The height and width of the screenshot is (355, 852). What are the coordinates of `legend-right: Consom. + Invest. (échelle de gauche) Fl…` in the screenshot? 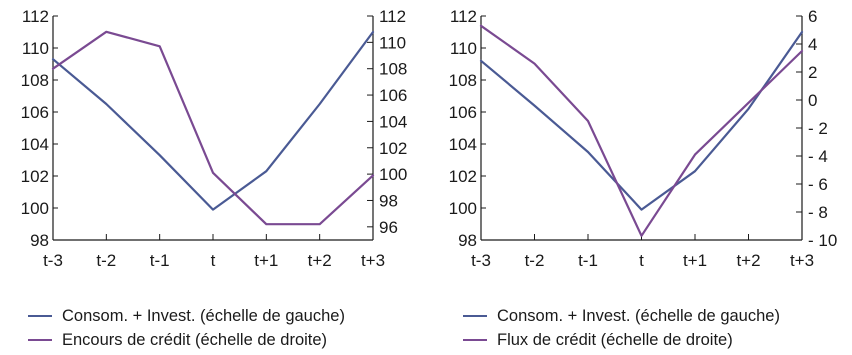 It's located at (621, 328).